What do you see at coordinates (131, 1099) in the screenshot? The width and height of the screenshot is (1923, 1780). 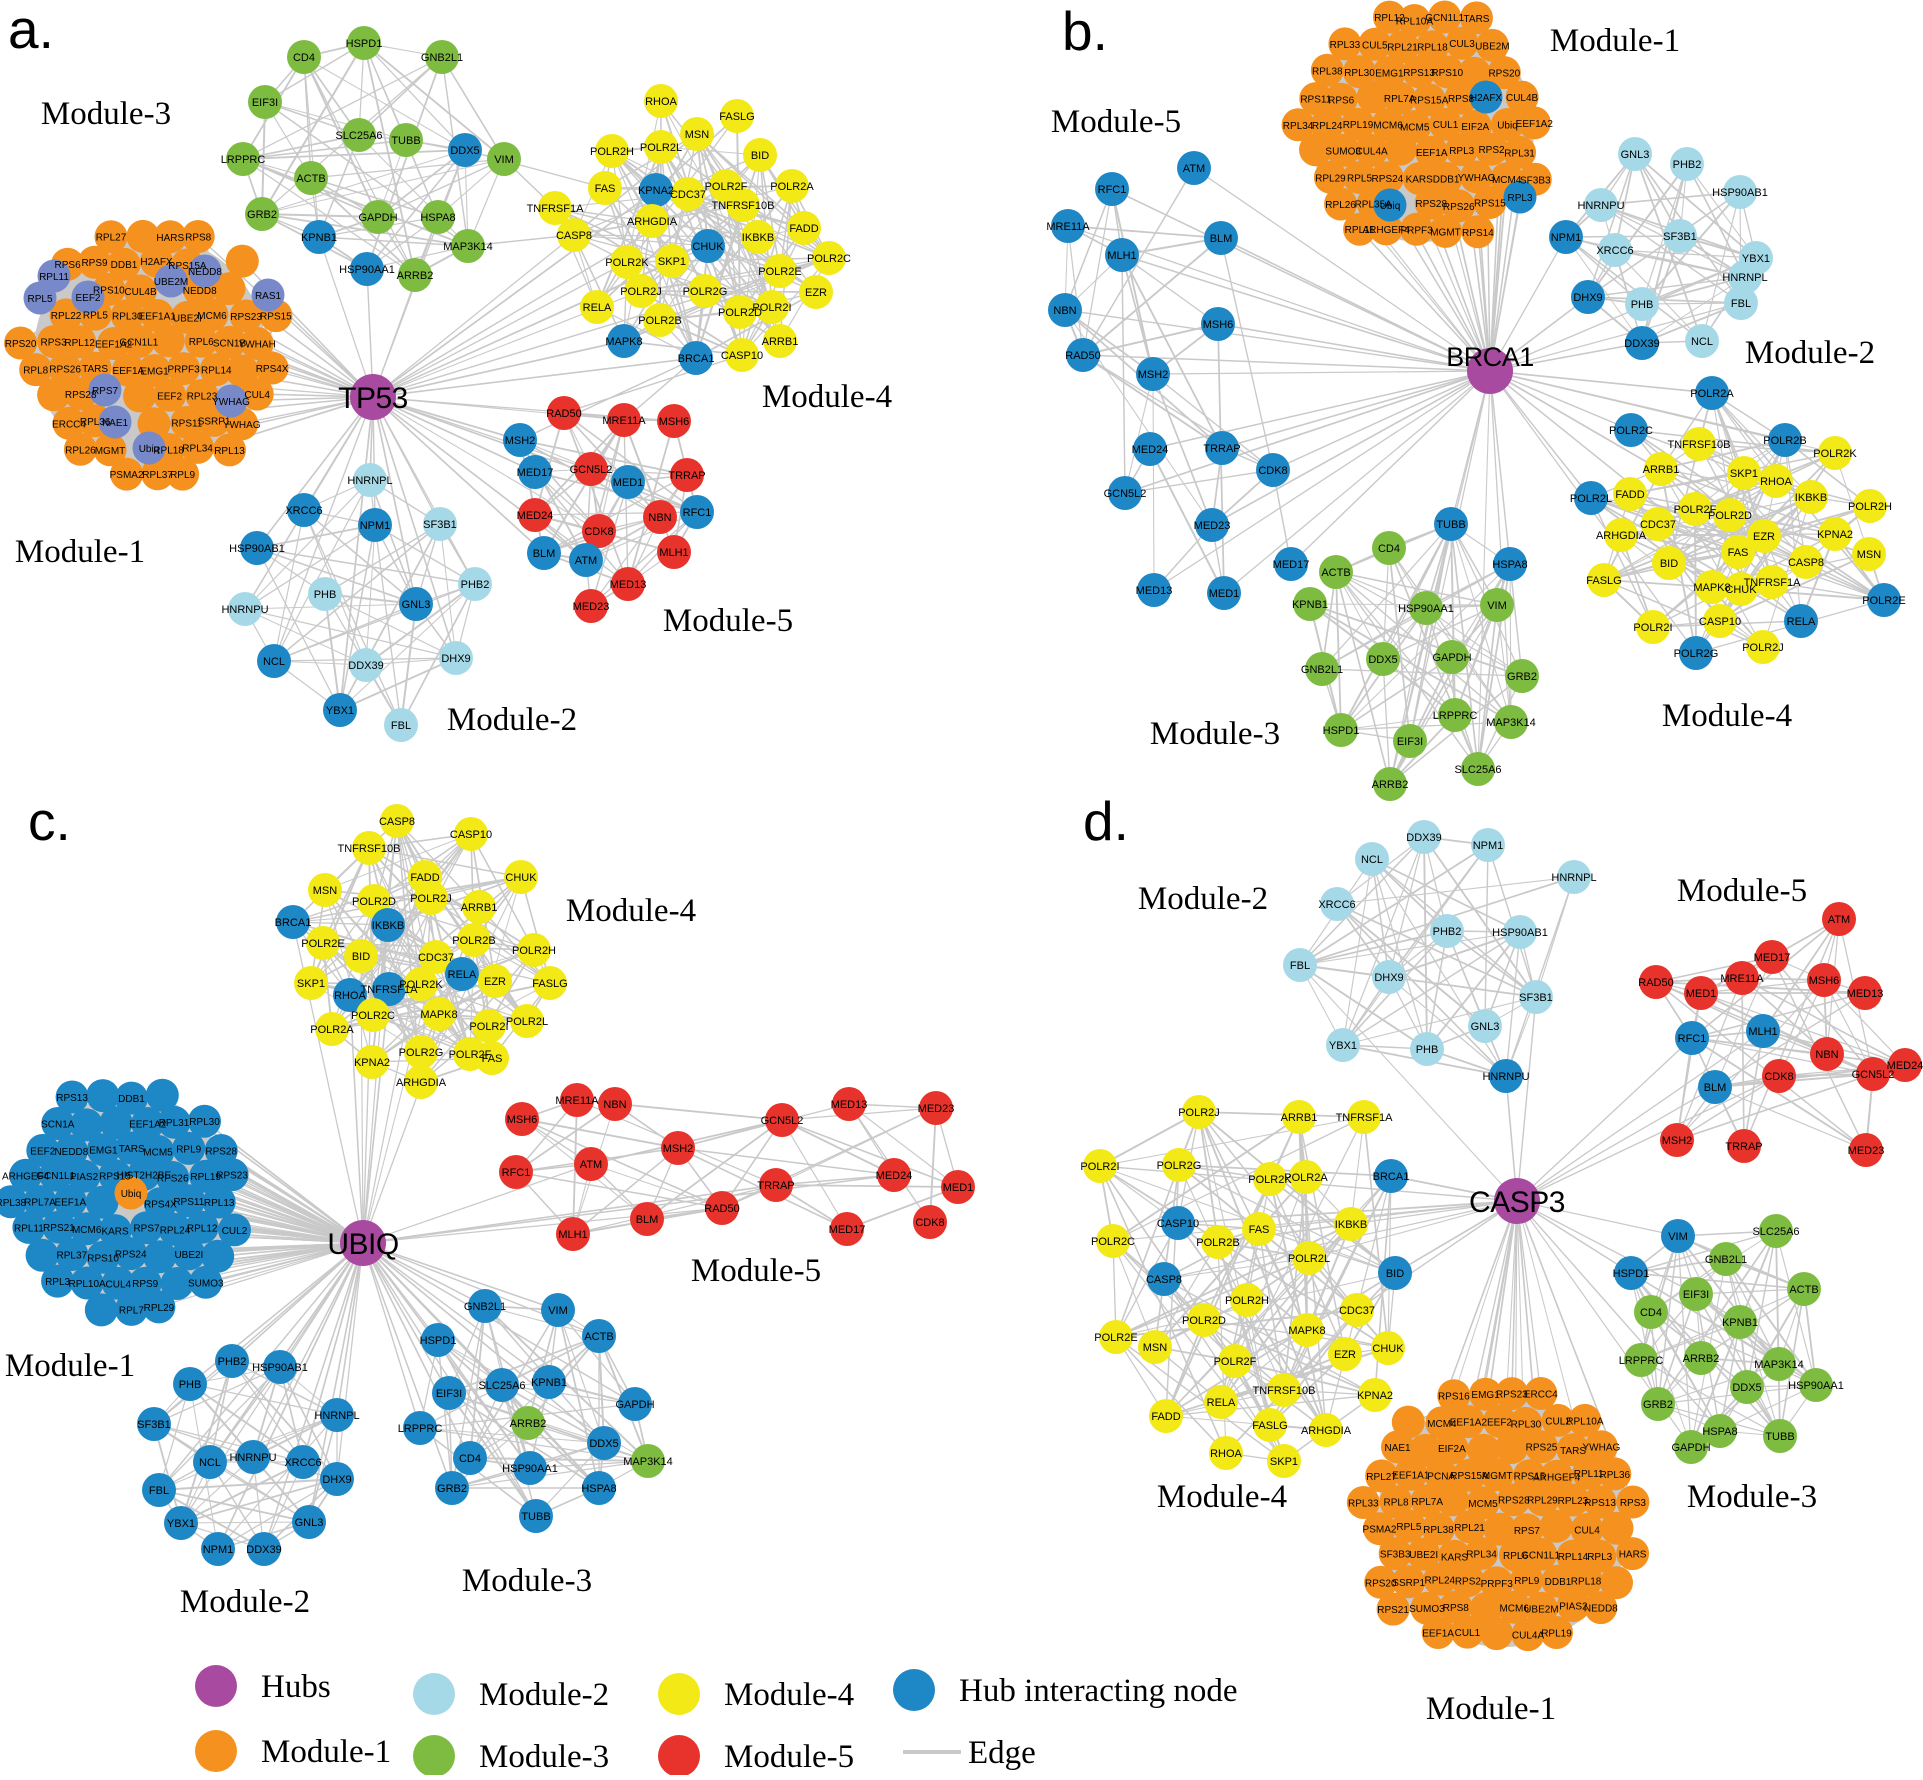 I see `svg-text: DDB1` at bounding box center [131, 1099].